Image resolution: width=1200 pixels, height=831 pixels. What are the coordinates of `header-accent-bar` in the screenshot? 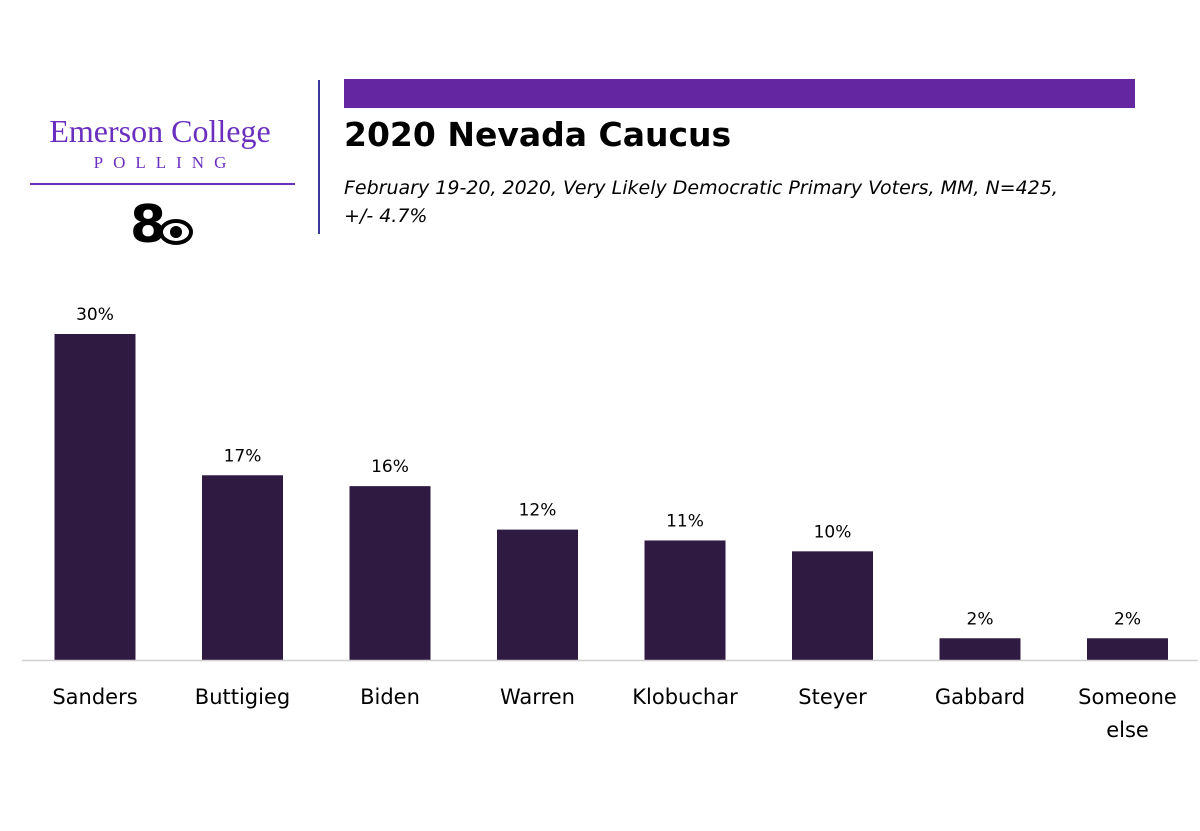 It's located at (739, 93).